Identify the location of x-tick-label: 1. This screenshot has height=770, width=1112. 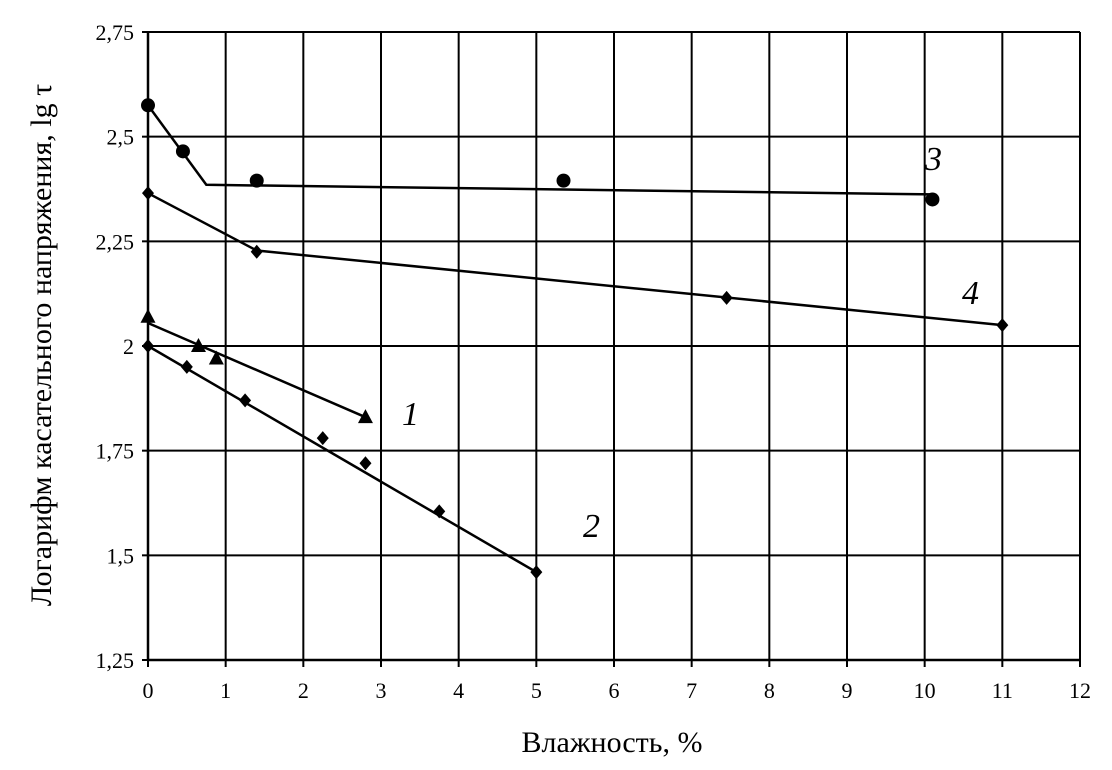
(225, 690).